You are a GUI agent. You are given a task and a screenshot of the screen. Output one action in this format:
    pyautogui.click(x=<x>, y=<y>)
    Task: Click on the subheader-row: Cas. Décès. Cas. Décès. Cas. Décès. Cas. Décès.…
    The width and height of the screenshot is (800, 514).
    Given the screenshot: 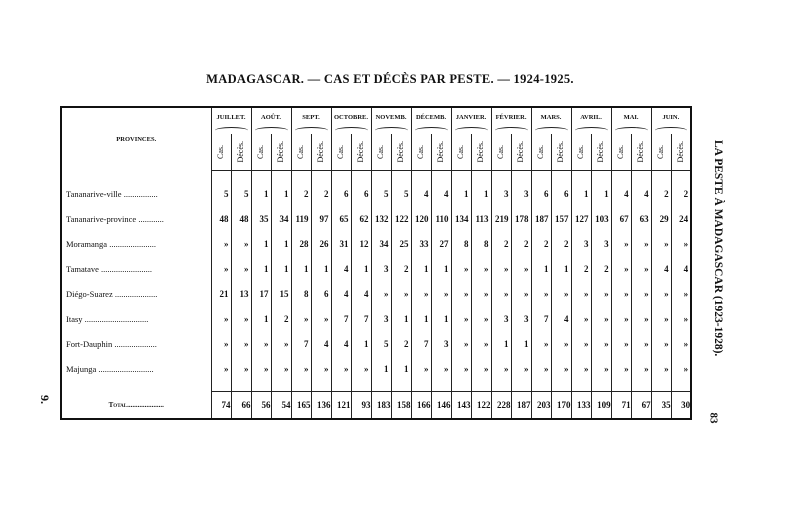 What is the action you would take?
    pyautogui.click(x=376, y=152)
    